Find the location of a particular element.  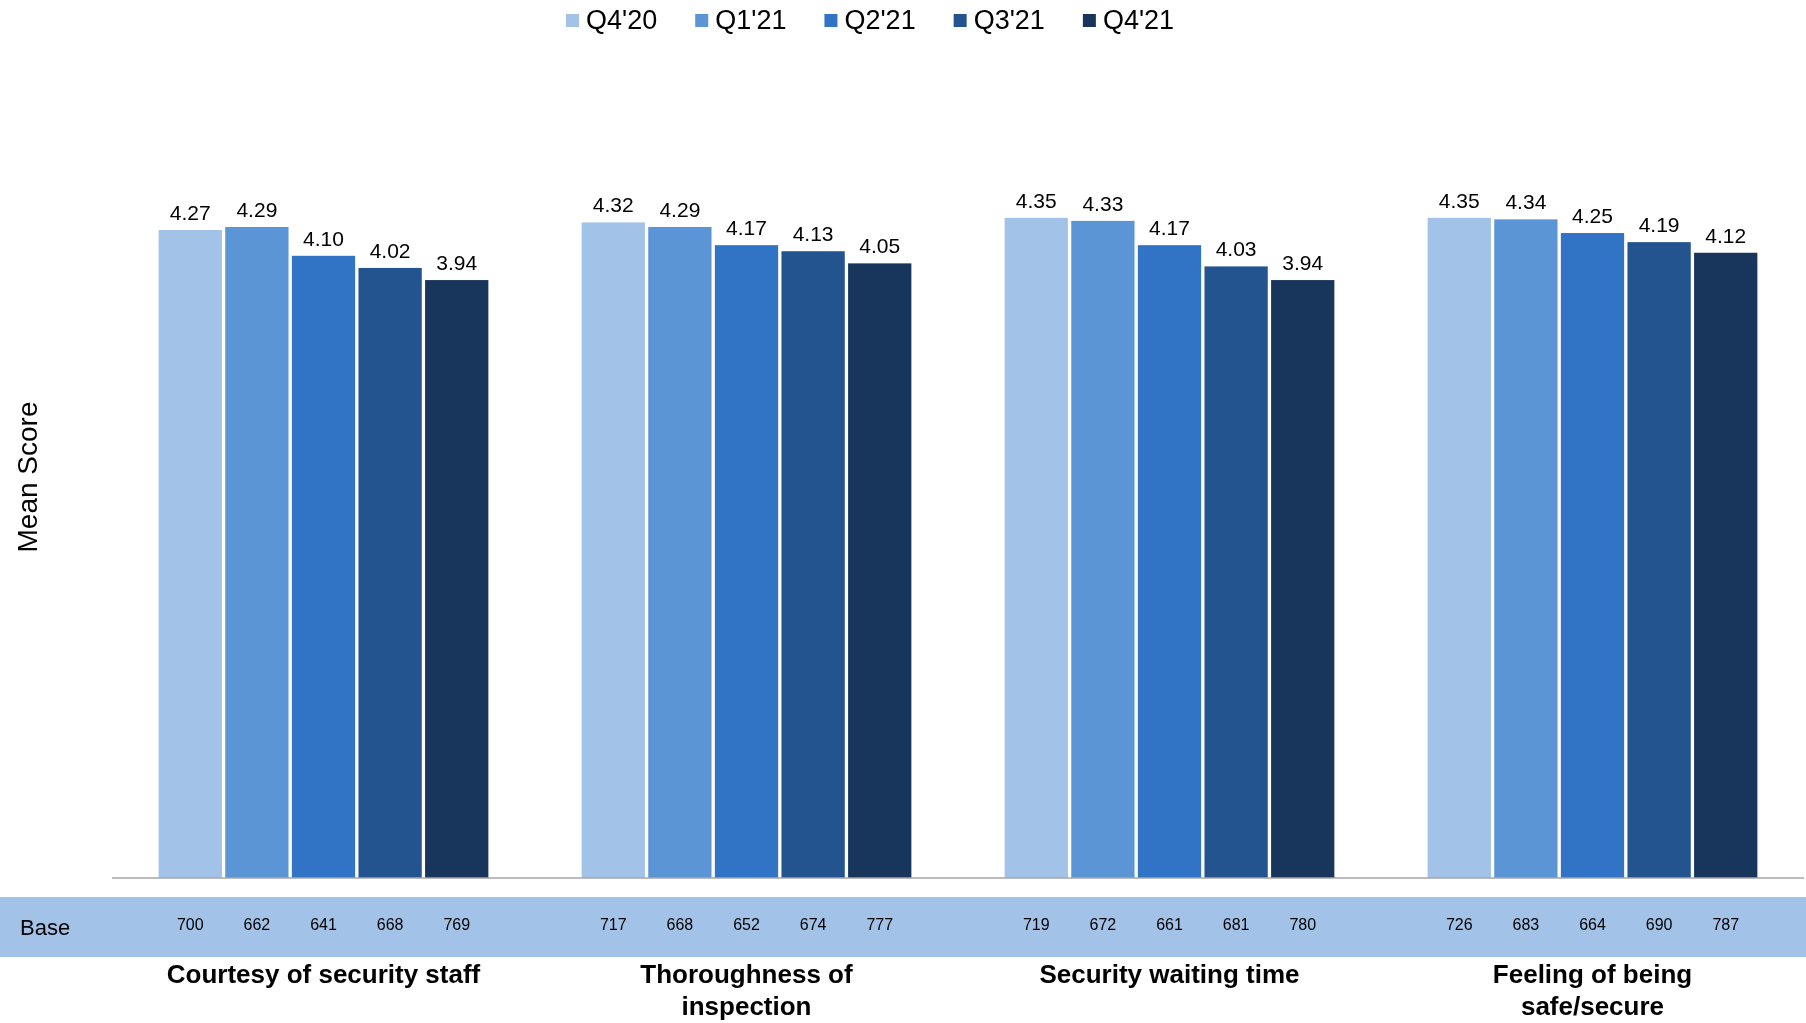

text: 780 is located at coordinates (1303, 924).